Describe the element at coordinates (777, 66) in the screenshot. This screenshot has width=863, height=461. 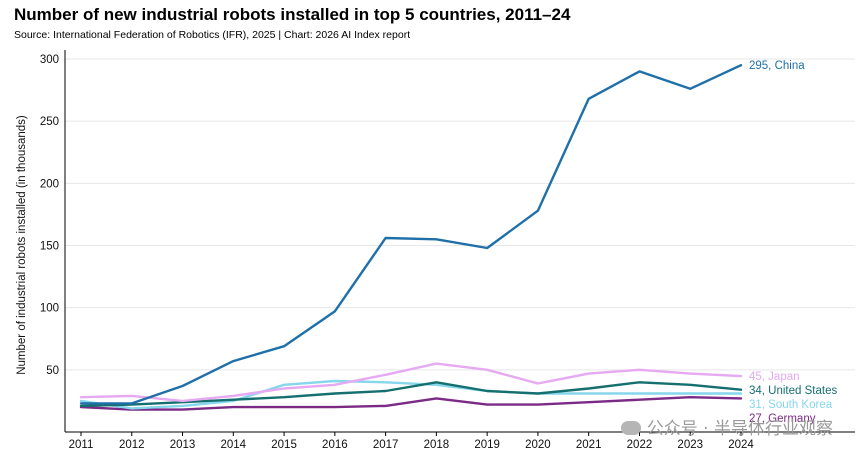
I see `end-label-china: 295, China` at that location.